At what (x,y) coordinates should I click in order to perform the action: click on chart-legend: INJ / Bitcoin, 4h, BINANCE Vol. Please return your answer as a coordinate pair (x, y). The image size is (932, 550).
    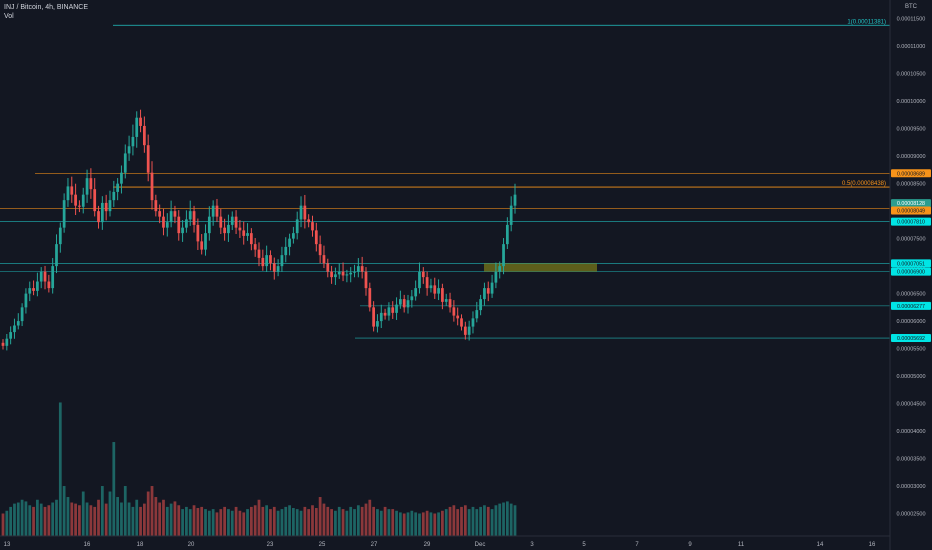
    Looking at the image, I should click on (46, 12).